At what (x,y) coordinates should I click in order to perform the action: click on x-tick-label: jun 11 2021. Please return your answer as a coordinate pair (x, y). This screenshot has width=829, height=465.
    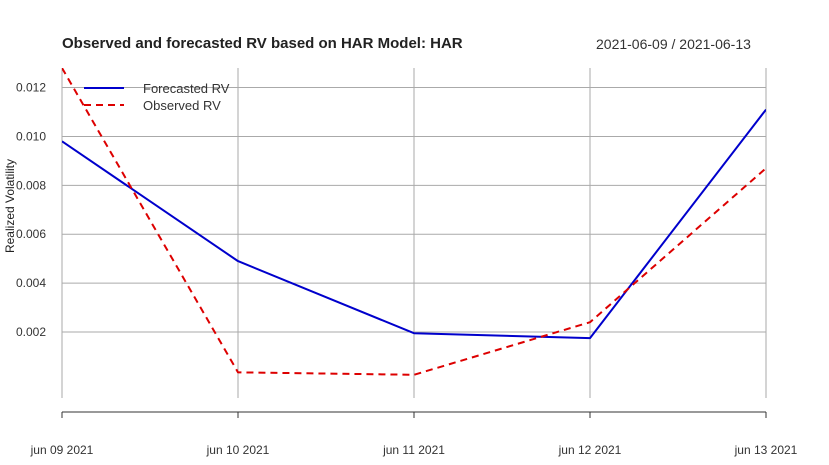
    Looking at the image, I should click on (413, 450).